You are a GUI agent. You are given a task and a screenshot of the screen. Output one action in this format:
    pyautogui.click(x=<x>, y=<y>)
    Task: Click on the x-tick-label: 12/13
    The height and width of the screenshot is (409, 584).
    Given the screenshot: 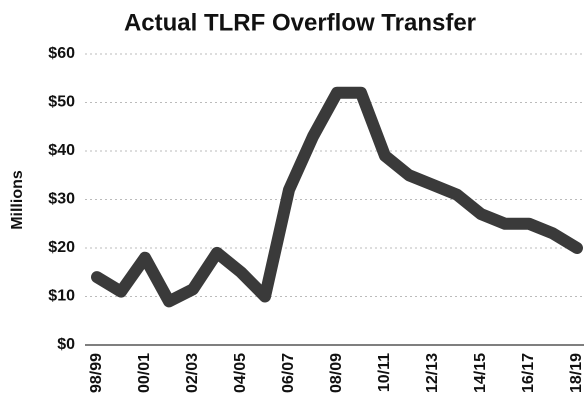 What is the action you would take?
    pyautogui.click(x=432, y=373)
    